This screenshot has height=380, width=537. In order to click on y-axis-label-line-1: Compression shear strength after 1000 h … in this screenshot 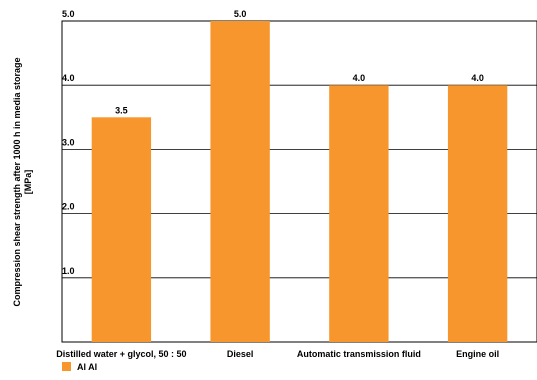, I will do `click(17, 181)`.